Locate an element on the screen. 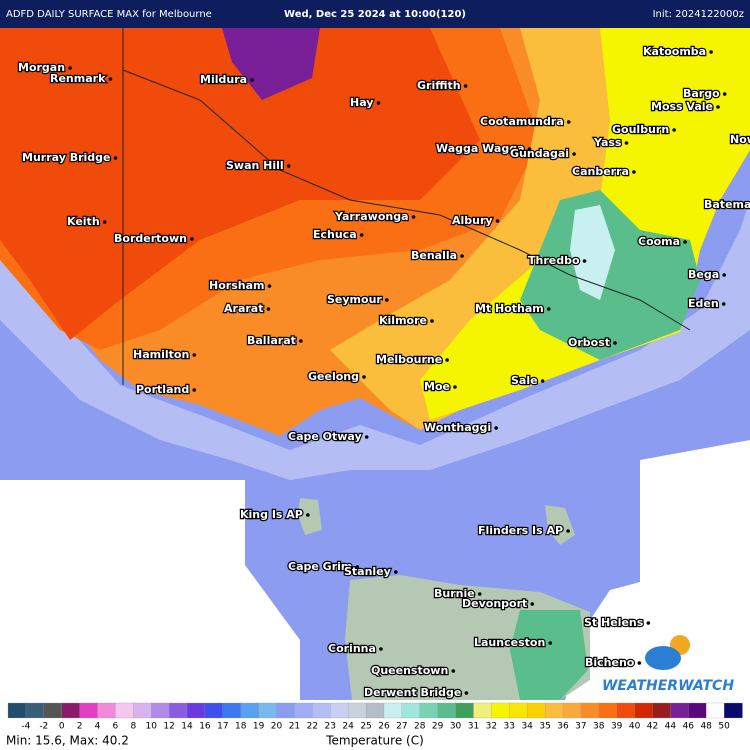 The width and height of the screenshot is (750, 750). place-label: Bicheno is located at coordinates (610, 662).